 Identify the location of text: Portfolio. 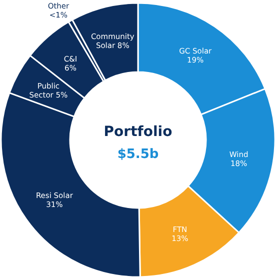
(138, 132).